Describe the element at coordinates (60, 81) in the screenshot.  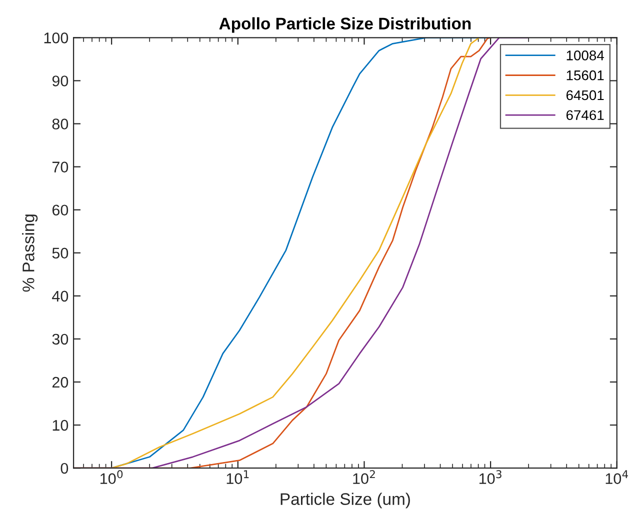
I see `y-tick-label: 90` at that location.